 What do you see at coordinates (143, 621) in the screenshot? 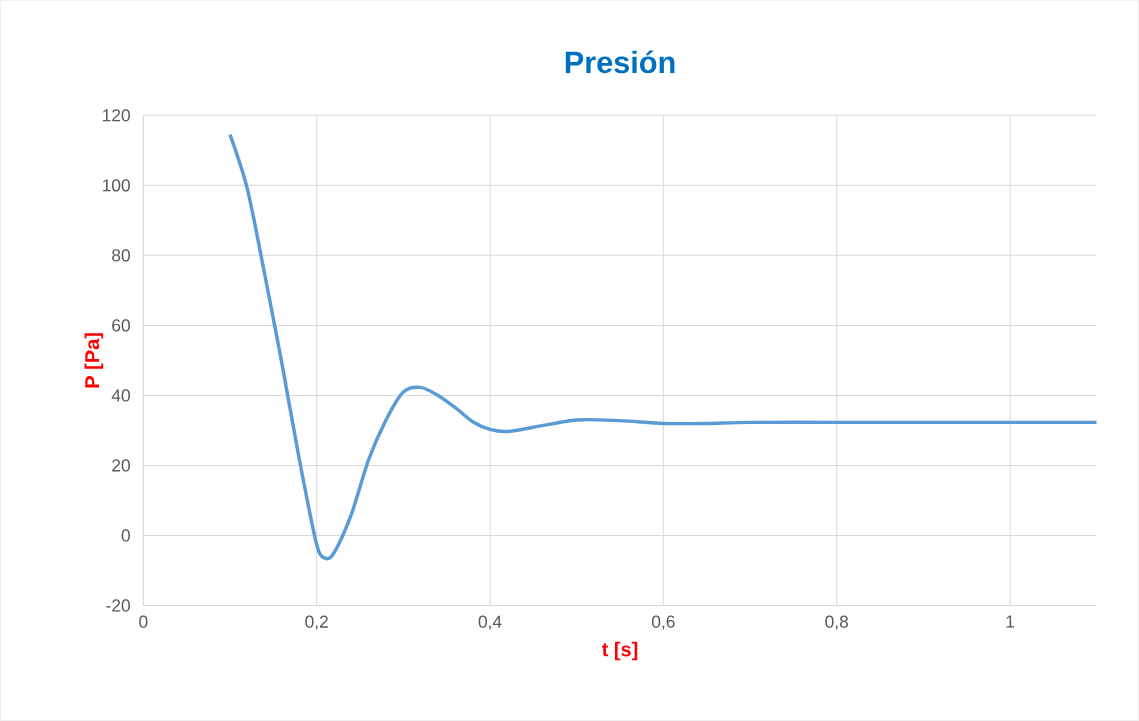
I see `x-tick-label: 0` at bounding box center [143, 621].